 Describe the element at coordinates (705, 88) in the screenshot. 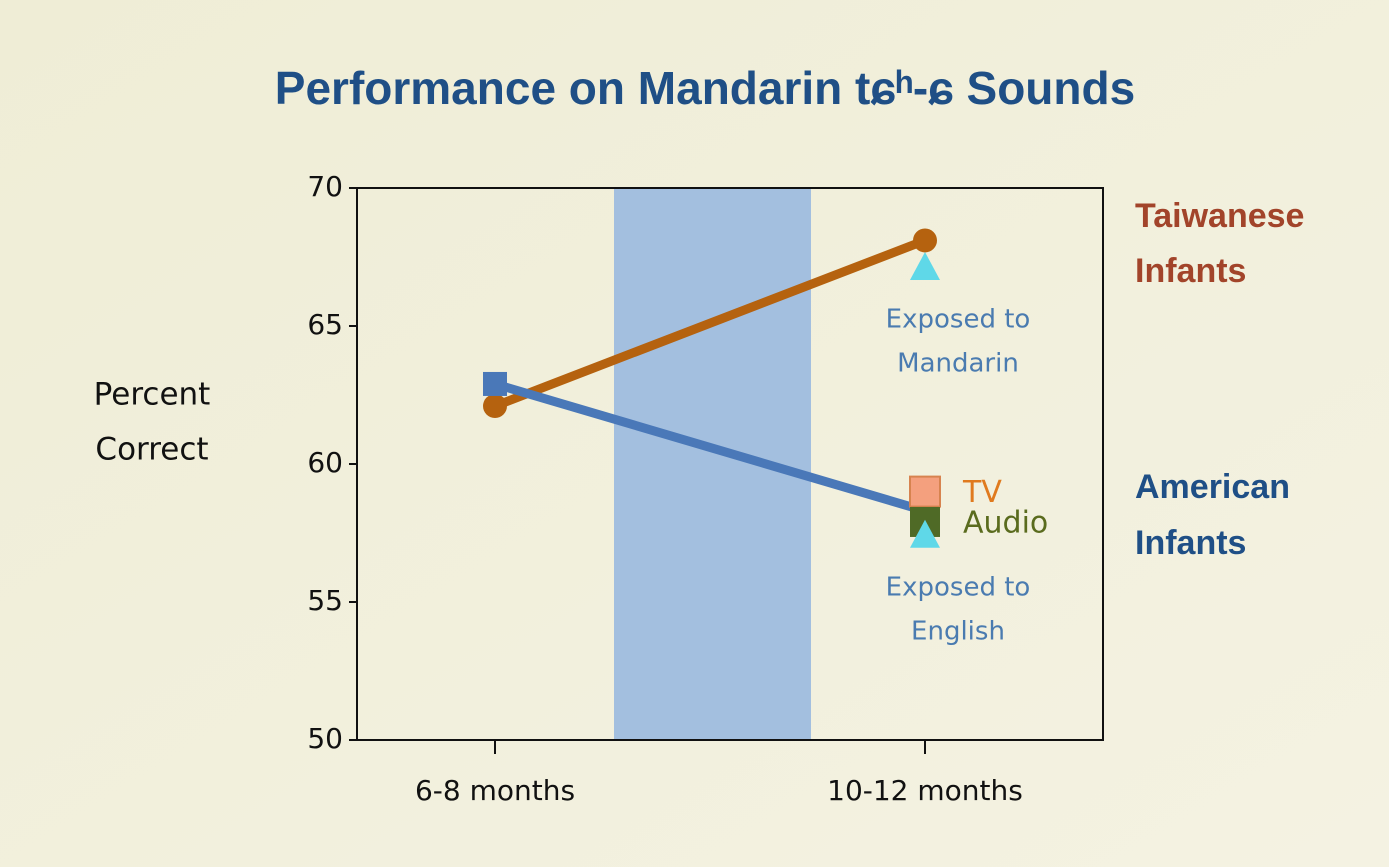

I see `chart-title: Performance on Mandarin tɕʰ-ɕ Sounds` at that location.